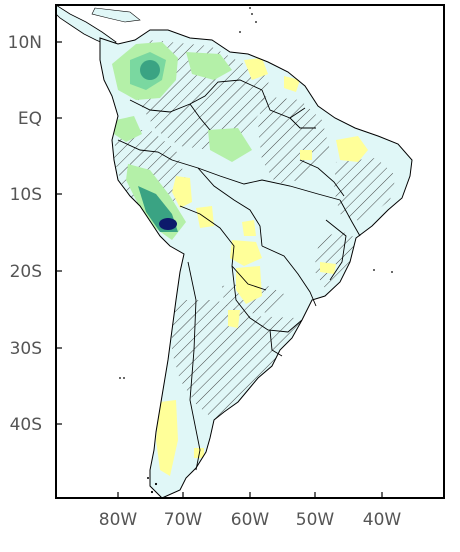 This screenshot has width=460, height=552. What do you see at coordinates (382, 520) in the screenshot?
I see `lon-label-40w: 40W` at bounding box center [382, 520].